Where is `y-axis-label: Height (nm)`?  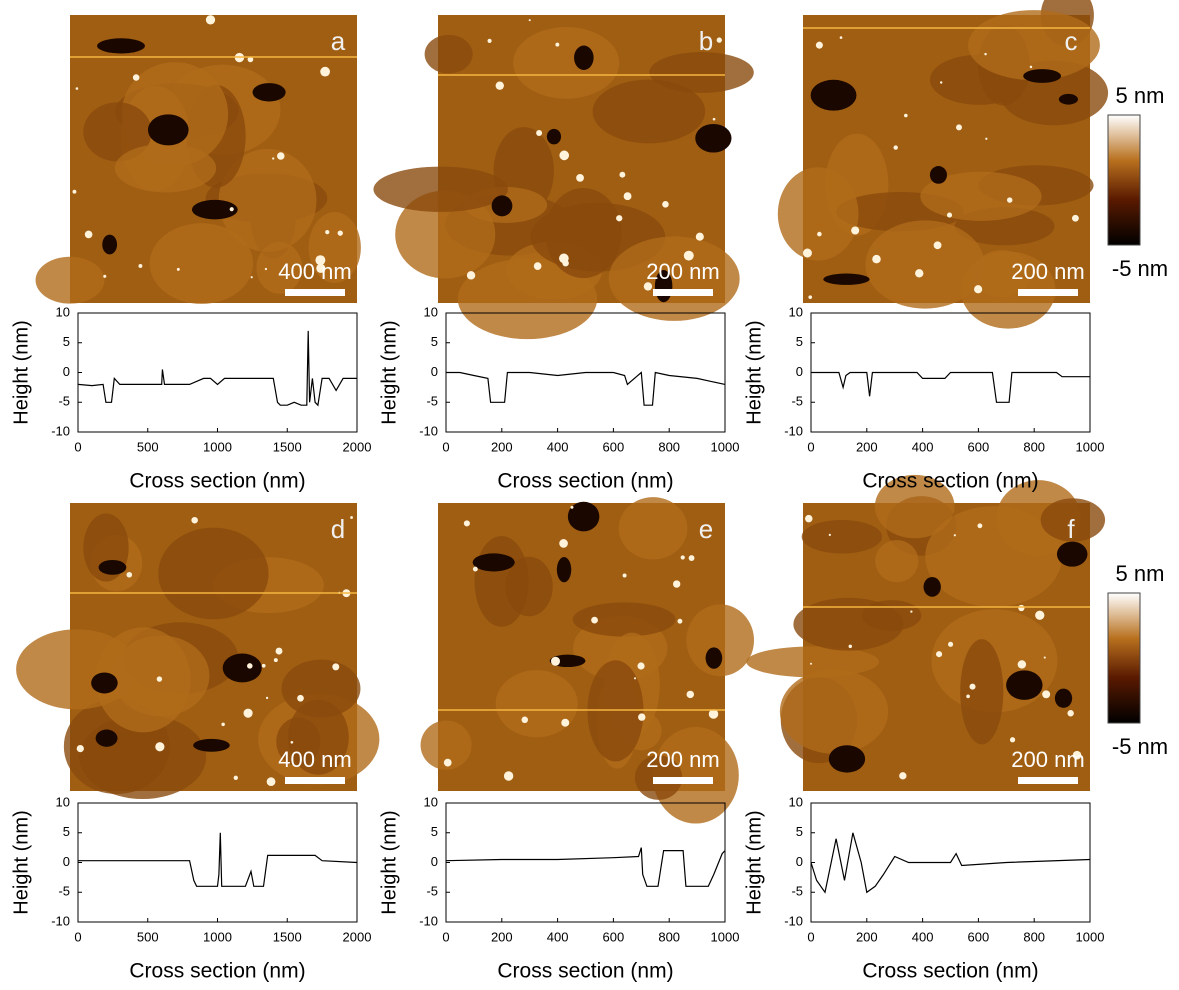
y-axis-label: Height (nm) is located at coordinates (754, 372).